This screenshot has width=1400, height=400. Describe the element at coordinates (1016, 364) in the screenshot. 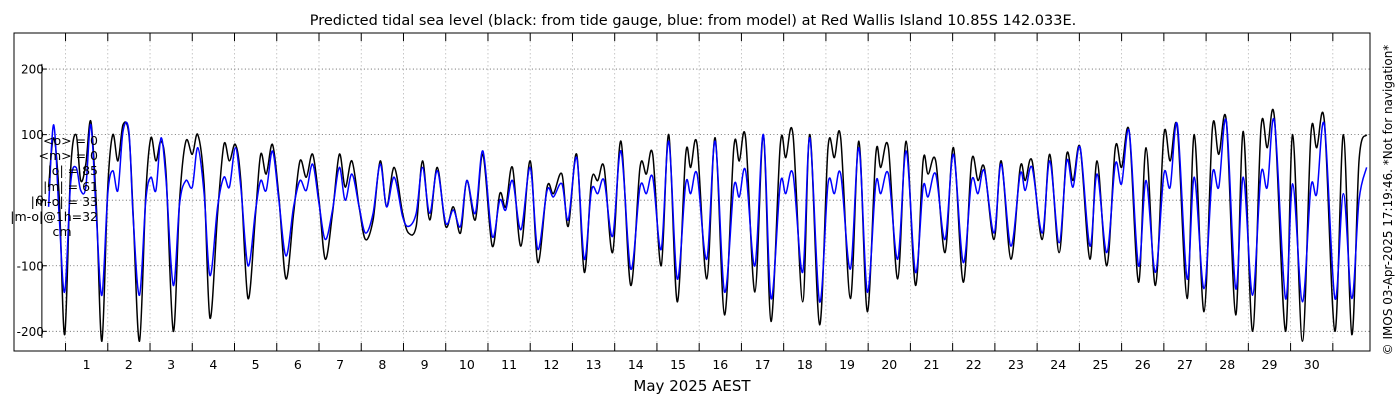

I see `x-tick-label: 23` at that location.